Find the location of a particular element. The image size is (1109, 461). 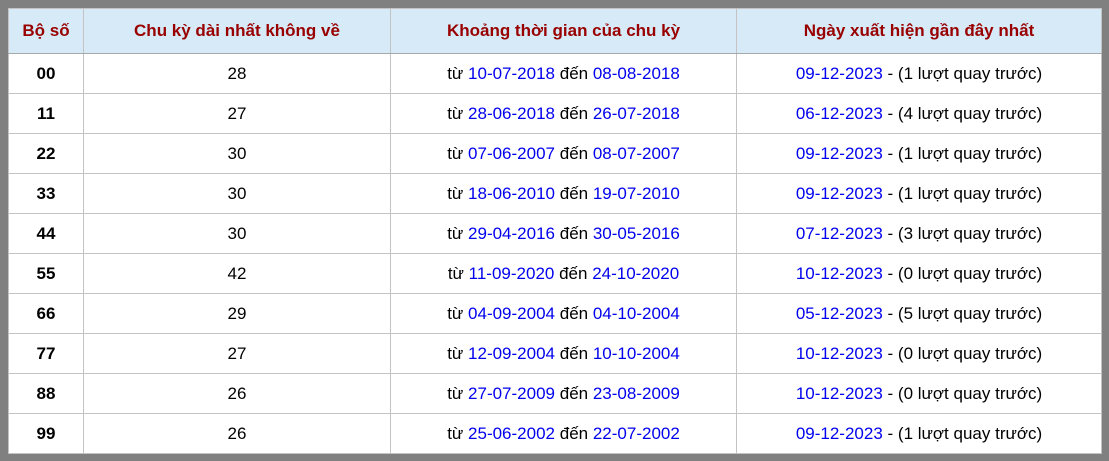

cycle-period: từ 18-06-2010 đến 19-07-2010 is located at coordinates (563, 193).